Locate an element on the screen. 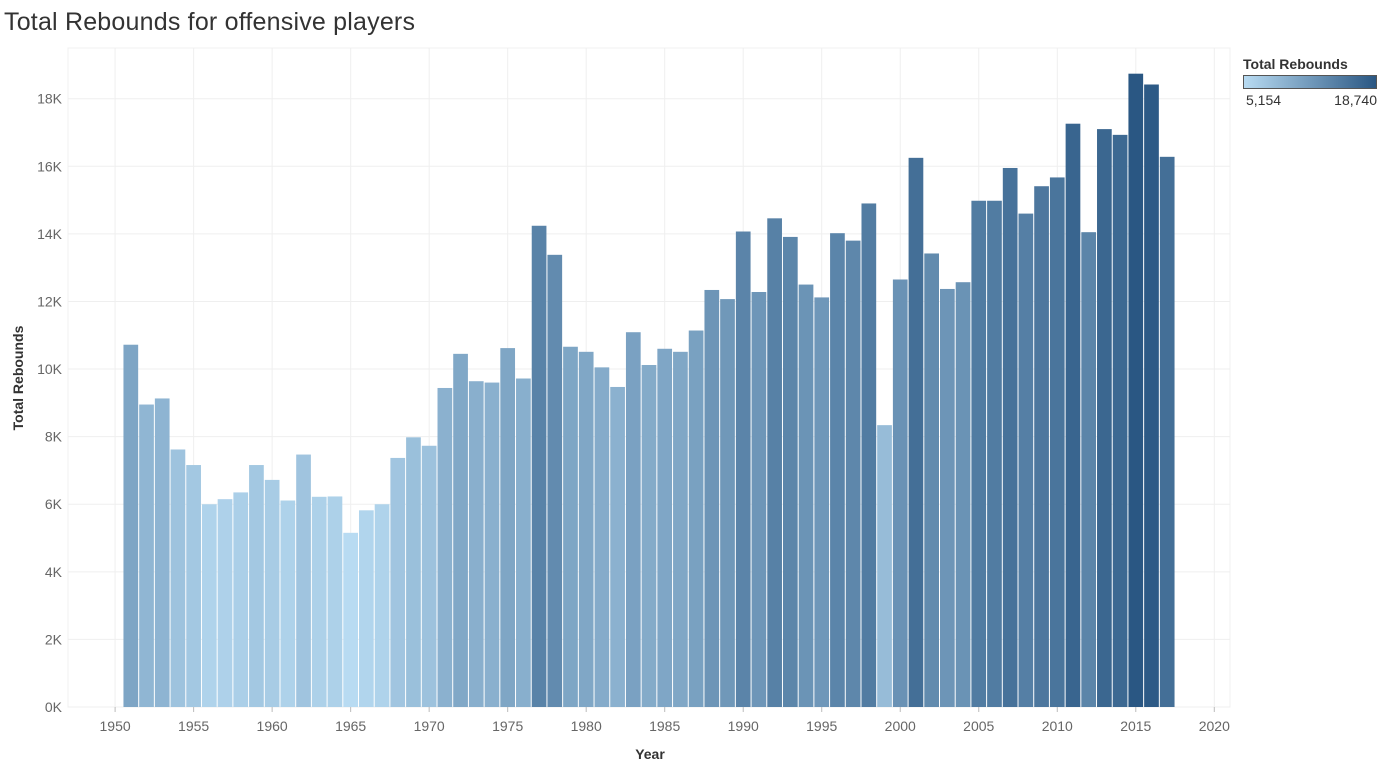 The height and width of the screenshot is (772, 1394). bar-2012 is located at coordinates (1089, 469).